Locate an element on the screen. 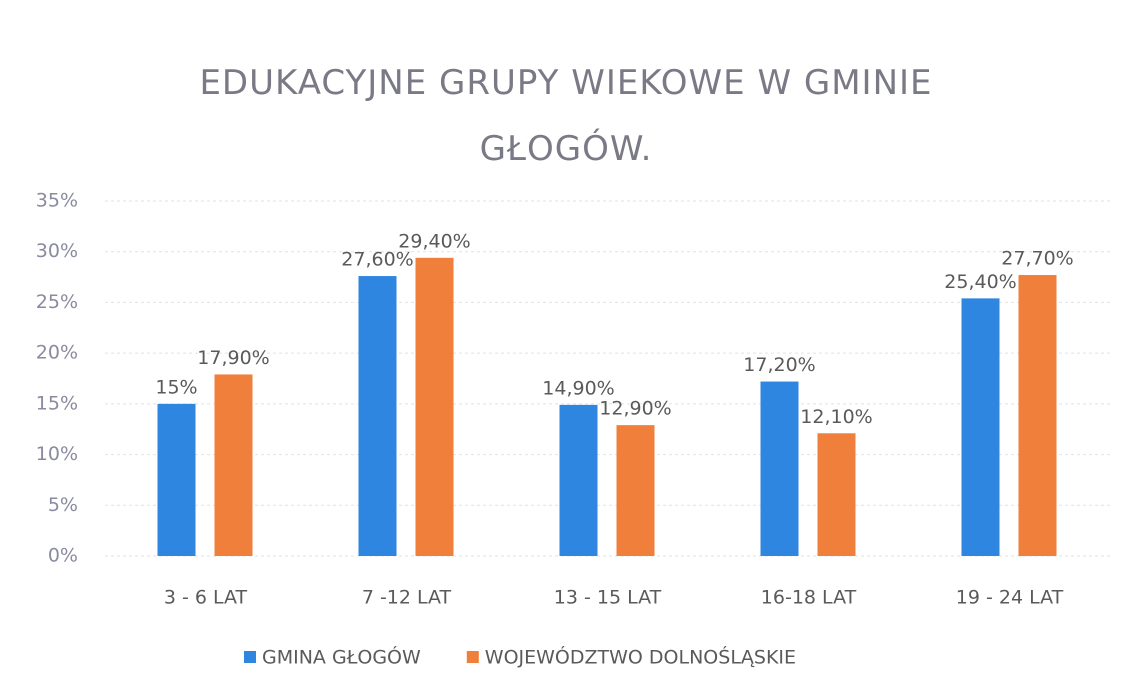 The height and width of the screenshot is (699, 1132). data-label: 17,90% is located at coordinates (233, 358).